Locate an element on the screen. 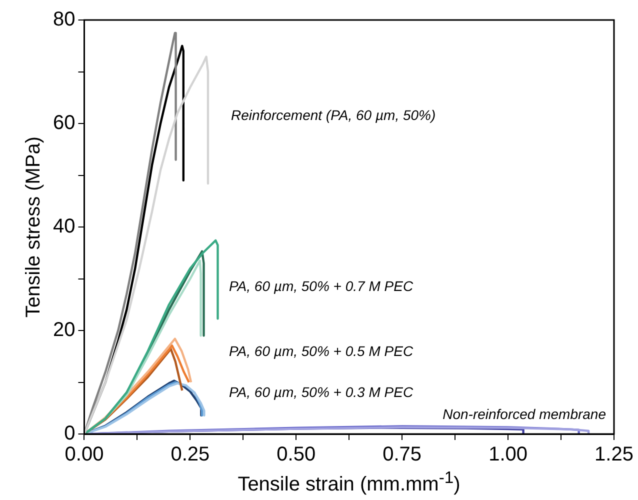 The height and width of the screenshot is (500, 638). annotation: PA, 60 µm, 50% + 0.5 M PEC is located at coordinates (321, 350).